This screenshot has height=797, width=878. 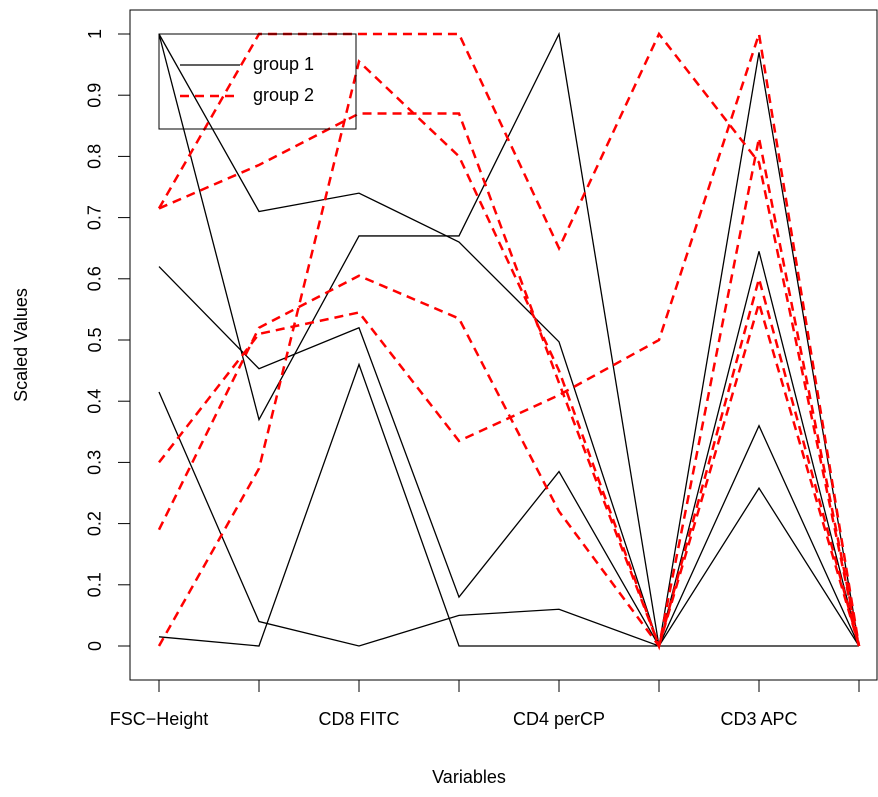 I want to click on y-tick-label: 0.9, so click(x=95, y=95).